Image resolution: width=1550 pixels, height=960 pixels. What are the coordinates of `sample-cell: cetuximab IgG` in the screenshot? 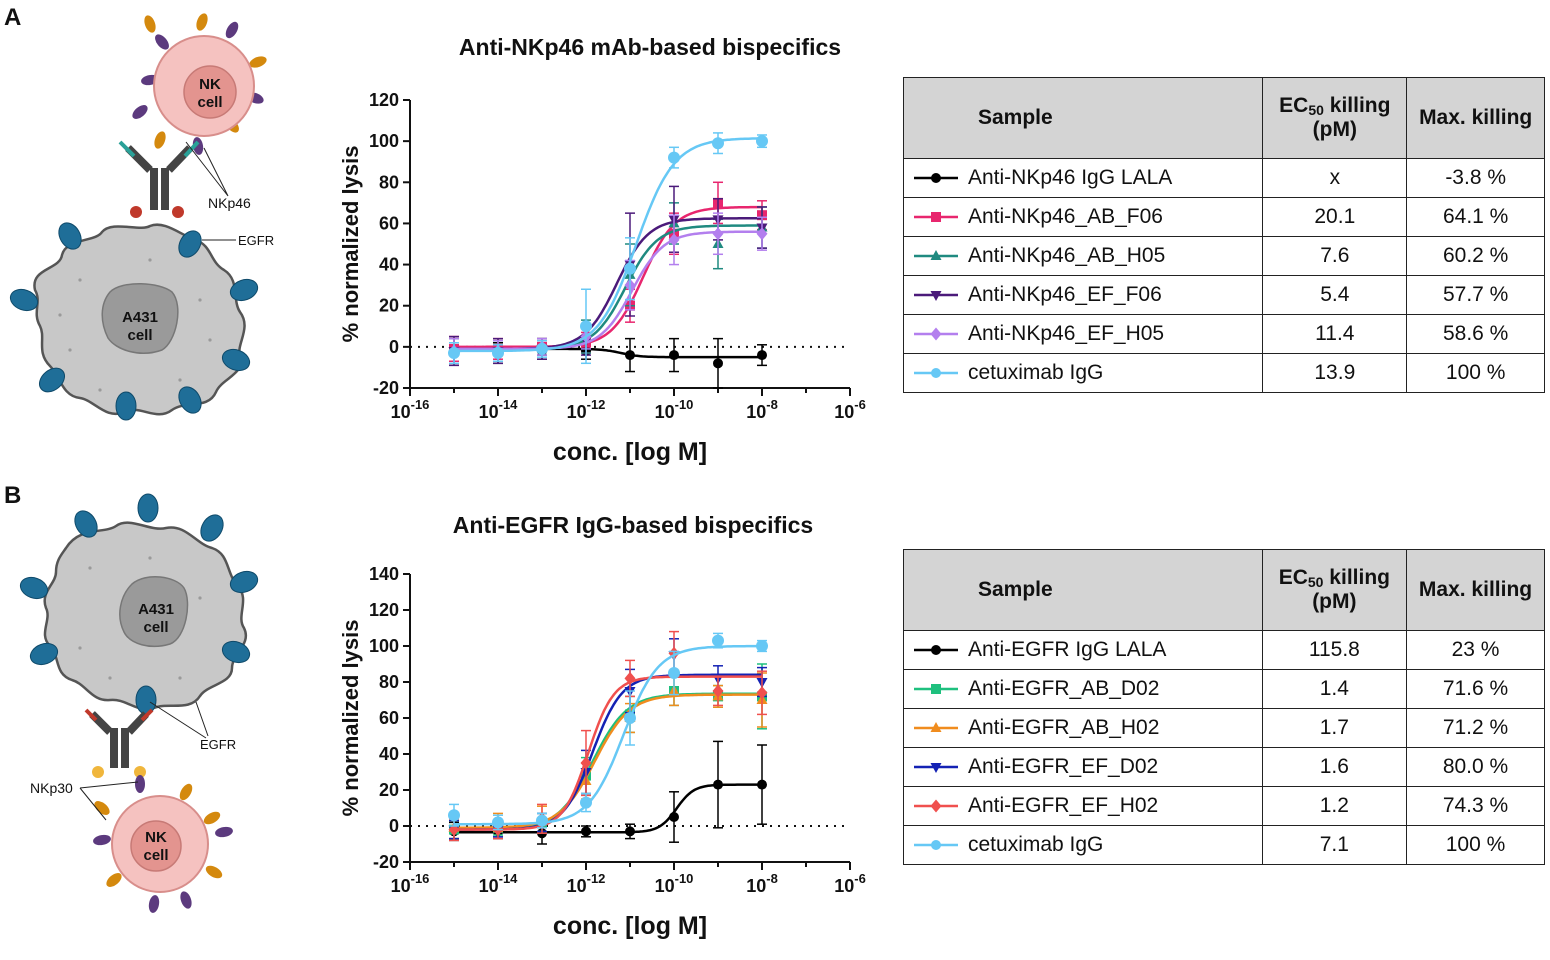 It's located at (1083, 373).